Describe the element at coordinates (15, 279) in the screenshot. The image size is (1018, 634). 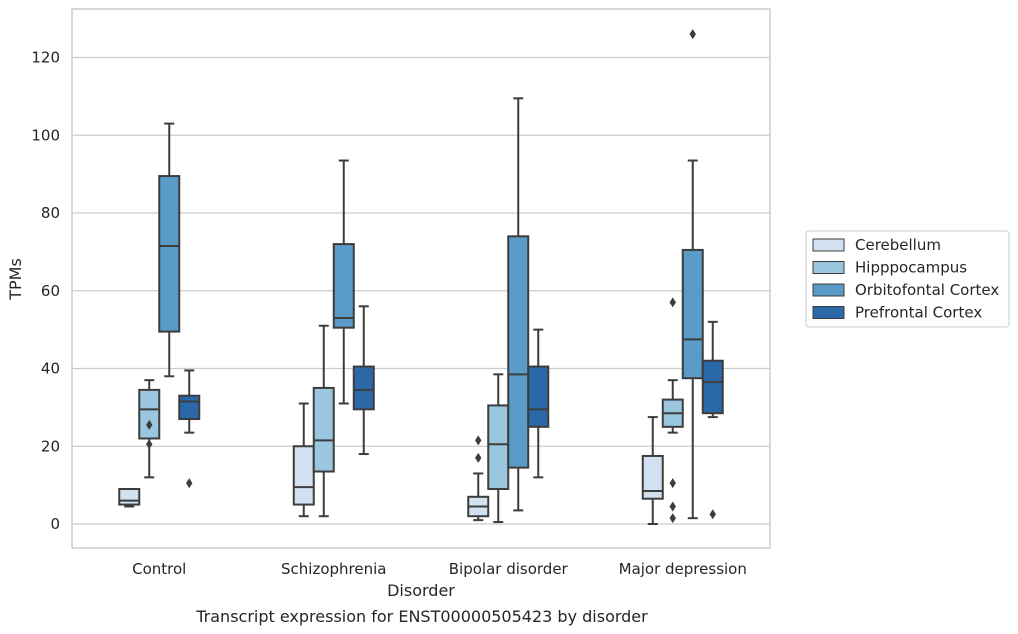
I see `y-axis-title: TPMs` at that location.